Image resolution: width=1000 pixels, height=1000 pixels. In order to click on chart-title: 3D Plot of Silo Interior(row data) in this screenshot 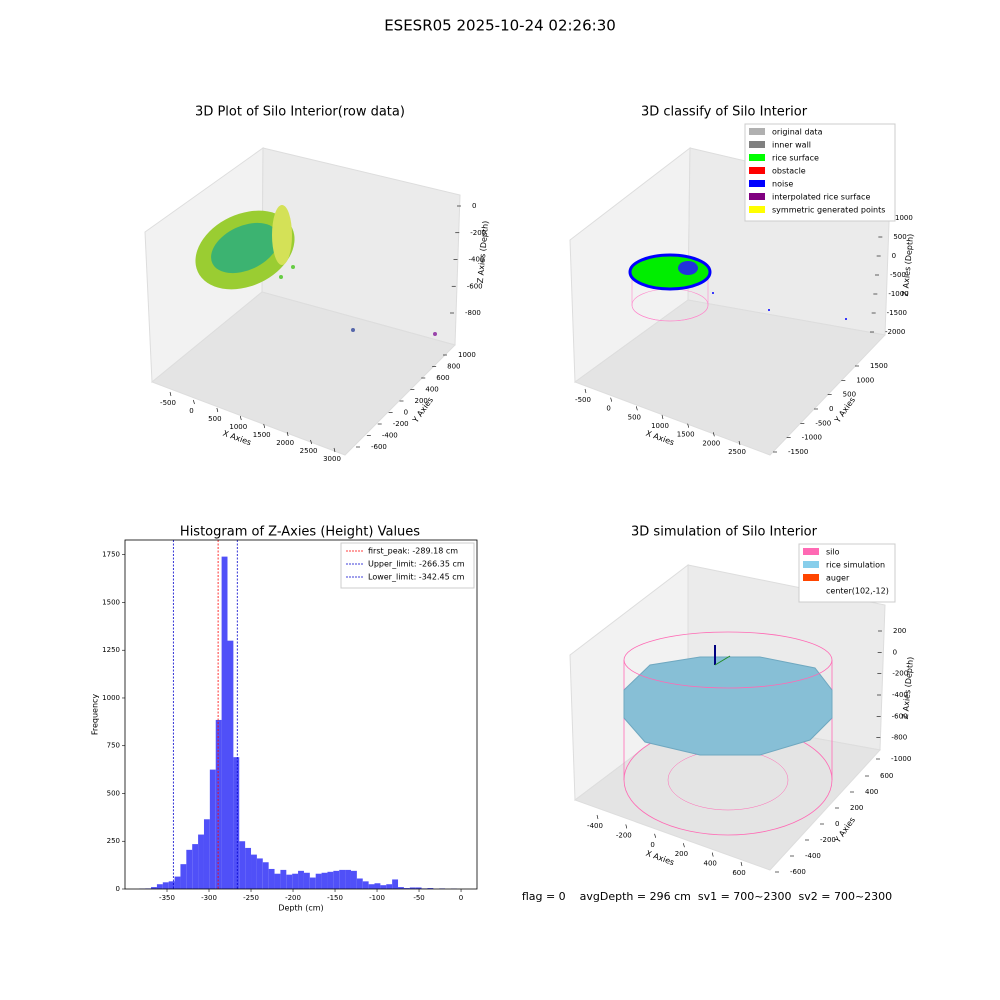, I will do `click(300, 112)`.